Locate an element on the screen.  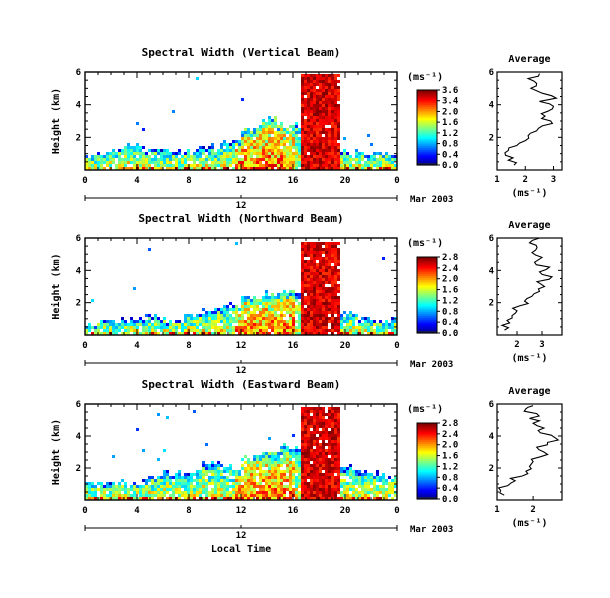
colorbar: (ms⁻¹) 3.63.42.01.61.20.80.40.0 is located at coordinates (433, 121).